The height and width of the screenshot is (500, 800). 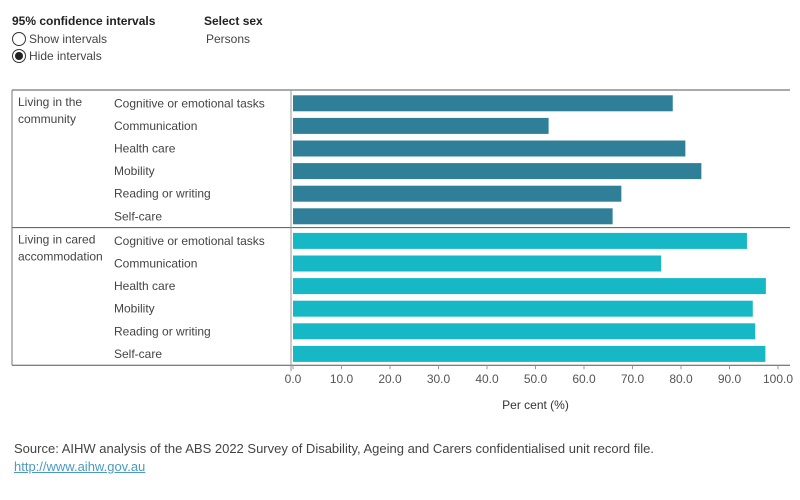 I want to click on group-label: community, so click(x=47, y=119).